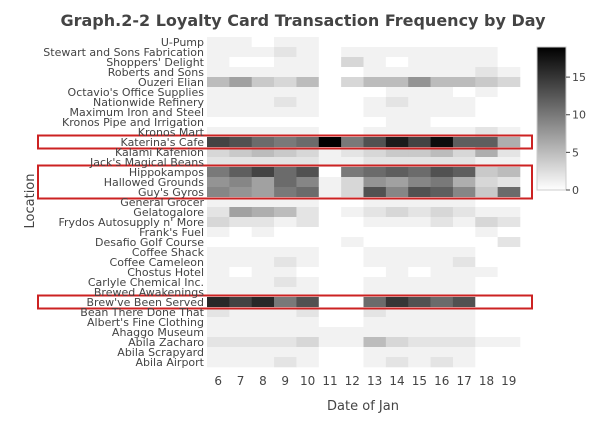 Image resolution: width=610 pixels, height=427 pixels. Describe the element at coordinates (145, 302) in the screenshot. I see `y-tick-label: Brew've Been Served` at that location.